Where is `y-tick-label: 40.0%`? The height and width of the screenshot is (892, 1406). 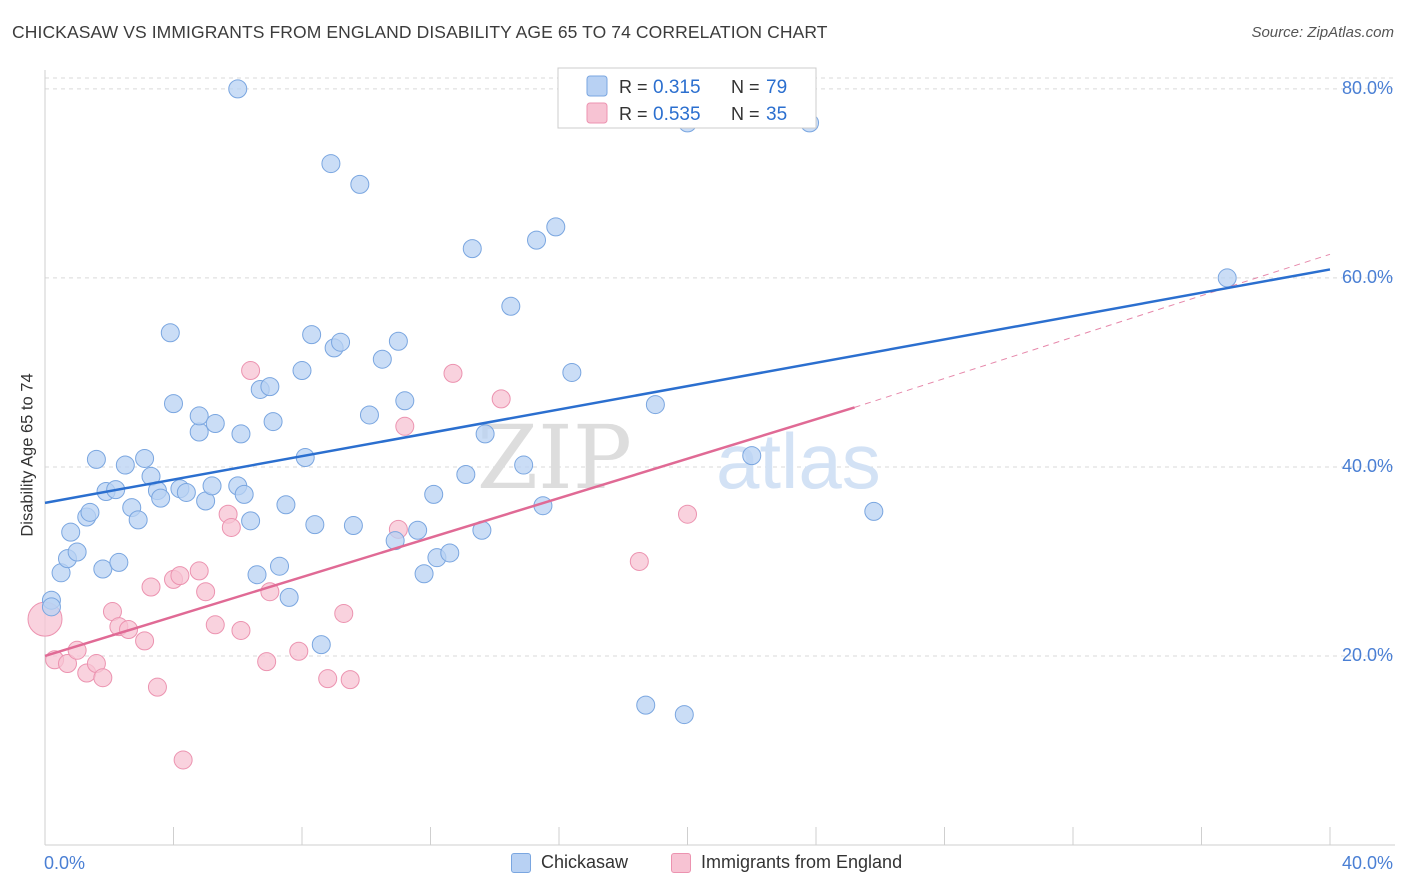 y-tick-label: 40.0% is located at coordinates (1367, 466).